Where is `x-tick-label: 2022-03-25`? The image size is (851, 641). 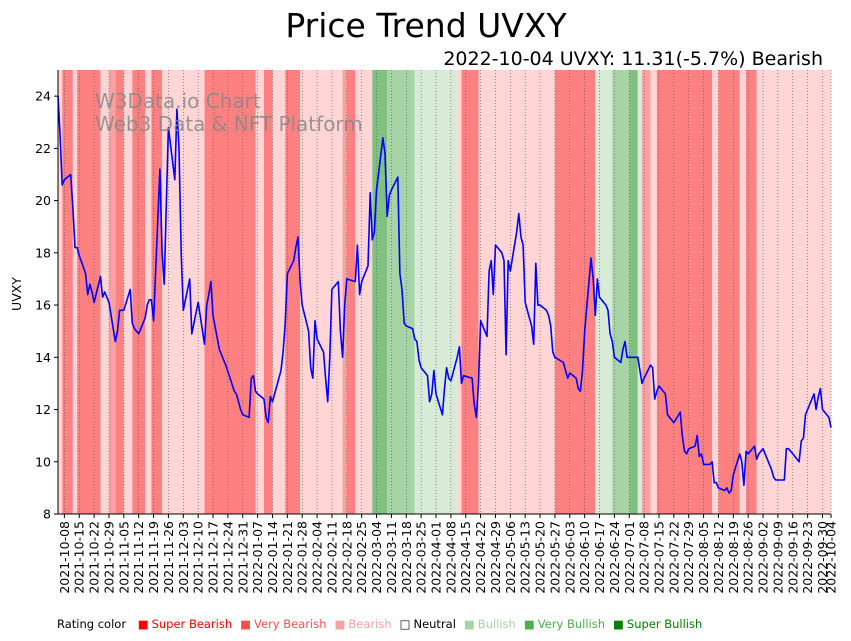 x-tick-label: 2022-03-25 is located at coordinates (421, 557).